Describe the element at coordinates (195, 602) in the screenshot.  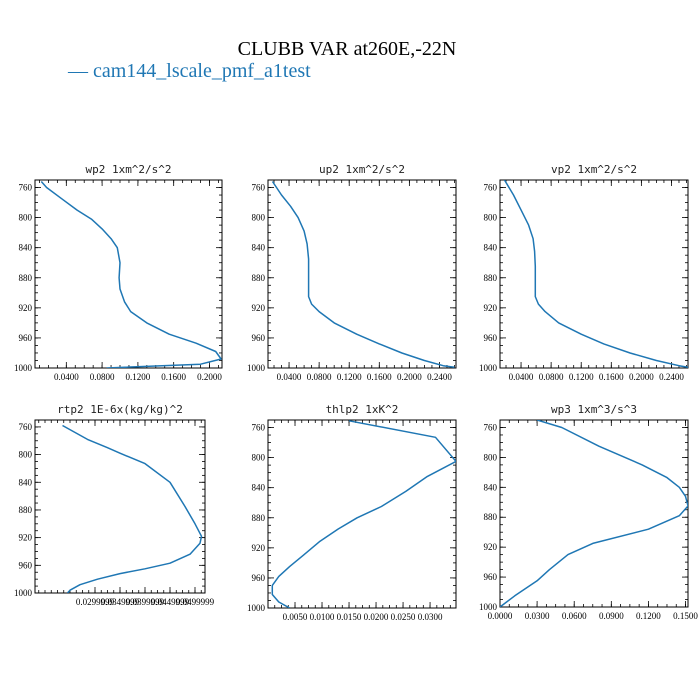
I see `x-tick-label: 0.0499999` at that location.